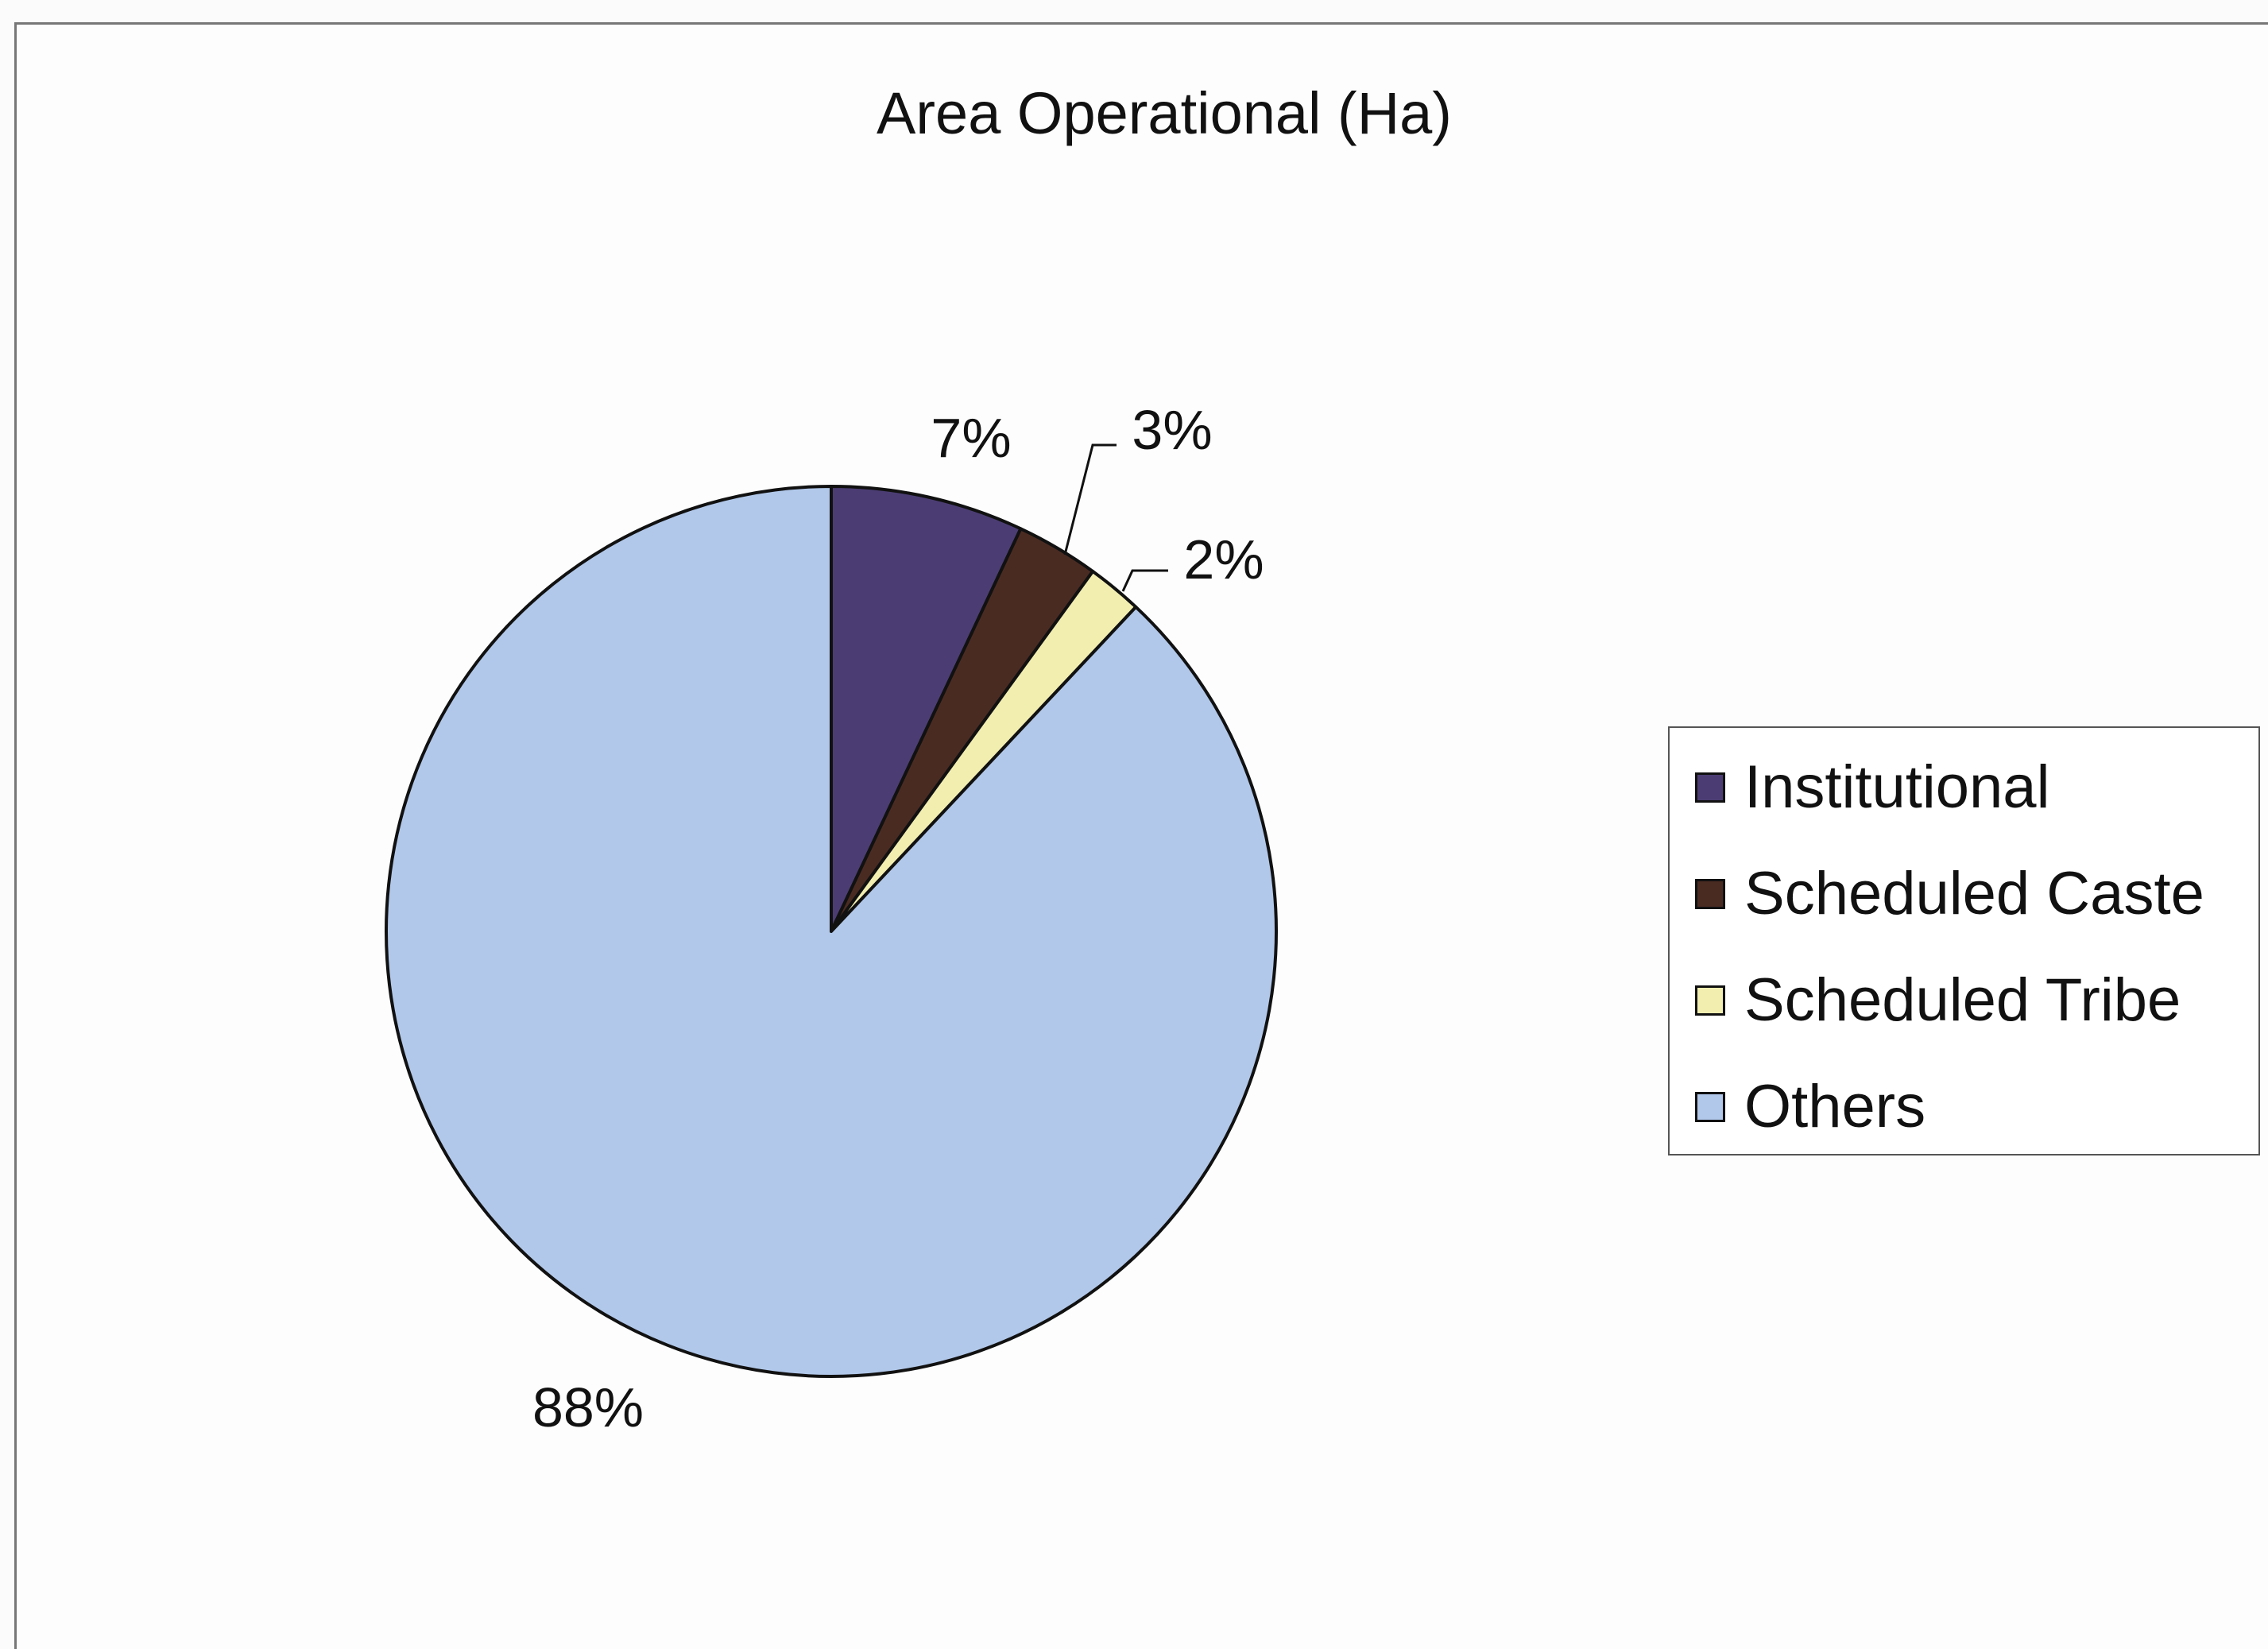  What do you see at coordinates (1710, 894) in the screenshot?
I see `legend-swatch-scheduled-caste` at bounding box center [1710, 894].